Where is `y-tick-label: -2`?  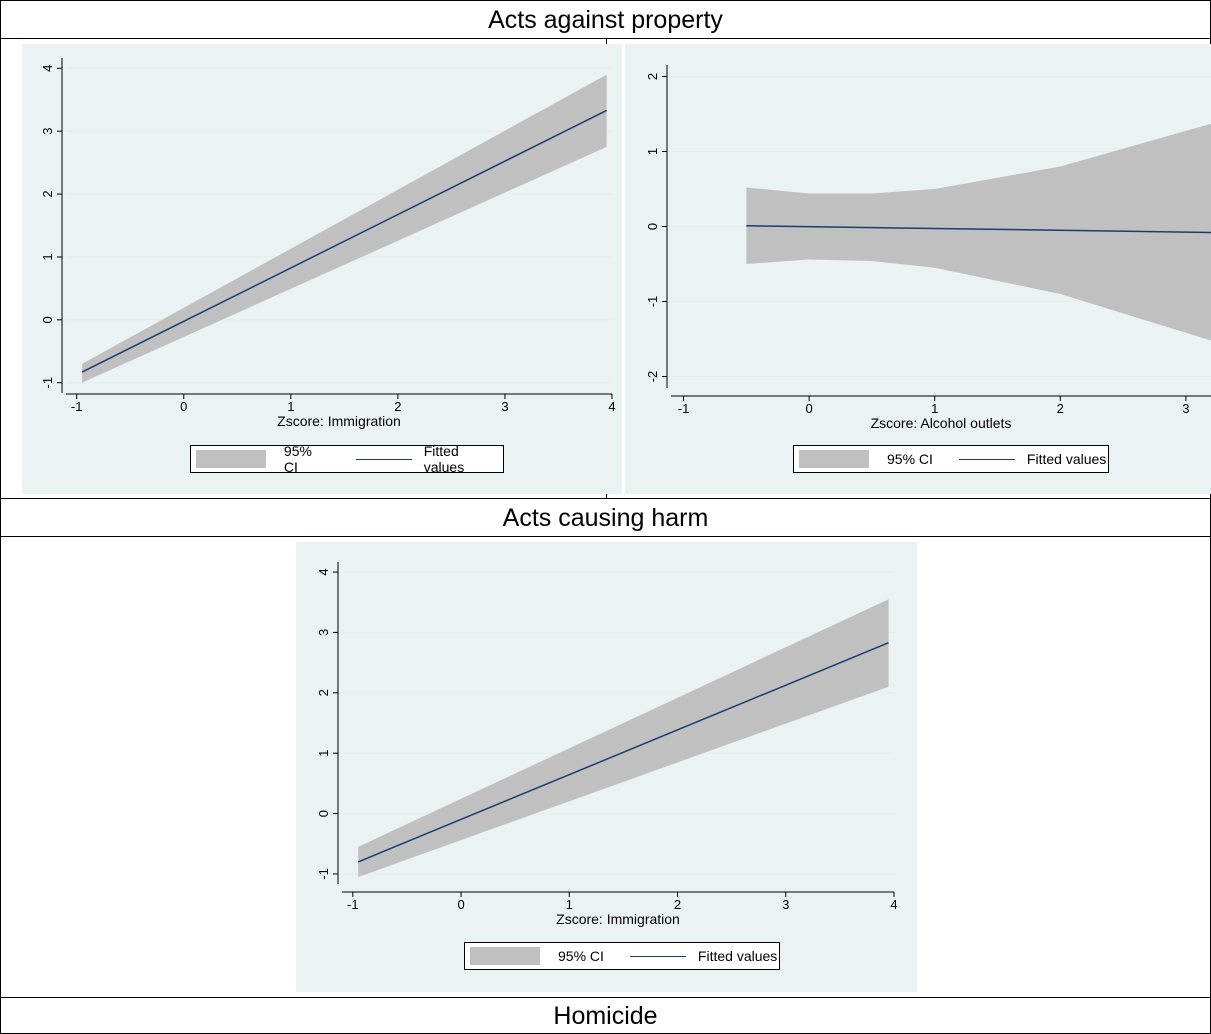 y-tick-label: -2 is located at coordinates (652, 377).